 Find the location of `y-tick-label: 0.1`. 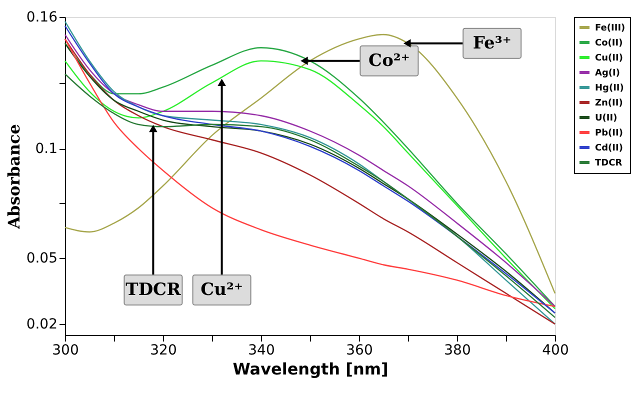

y-tick-label: 0.1 is located at coordinates (46, 149).